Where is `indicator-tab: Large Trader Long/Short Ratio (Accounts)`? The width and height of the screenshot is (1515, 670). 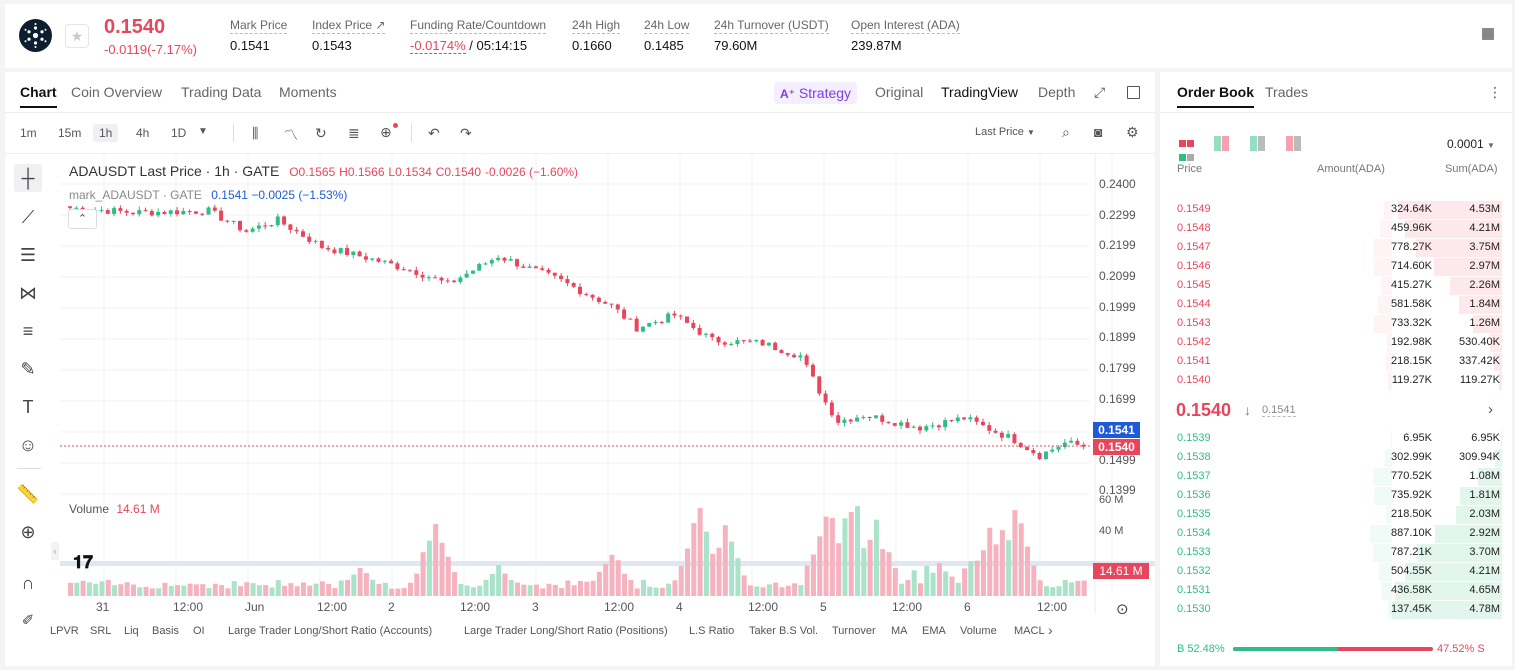
indicator-tab: Large Trader Long/Short Ratio (Accounts) is located at coordinates (330, 631).